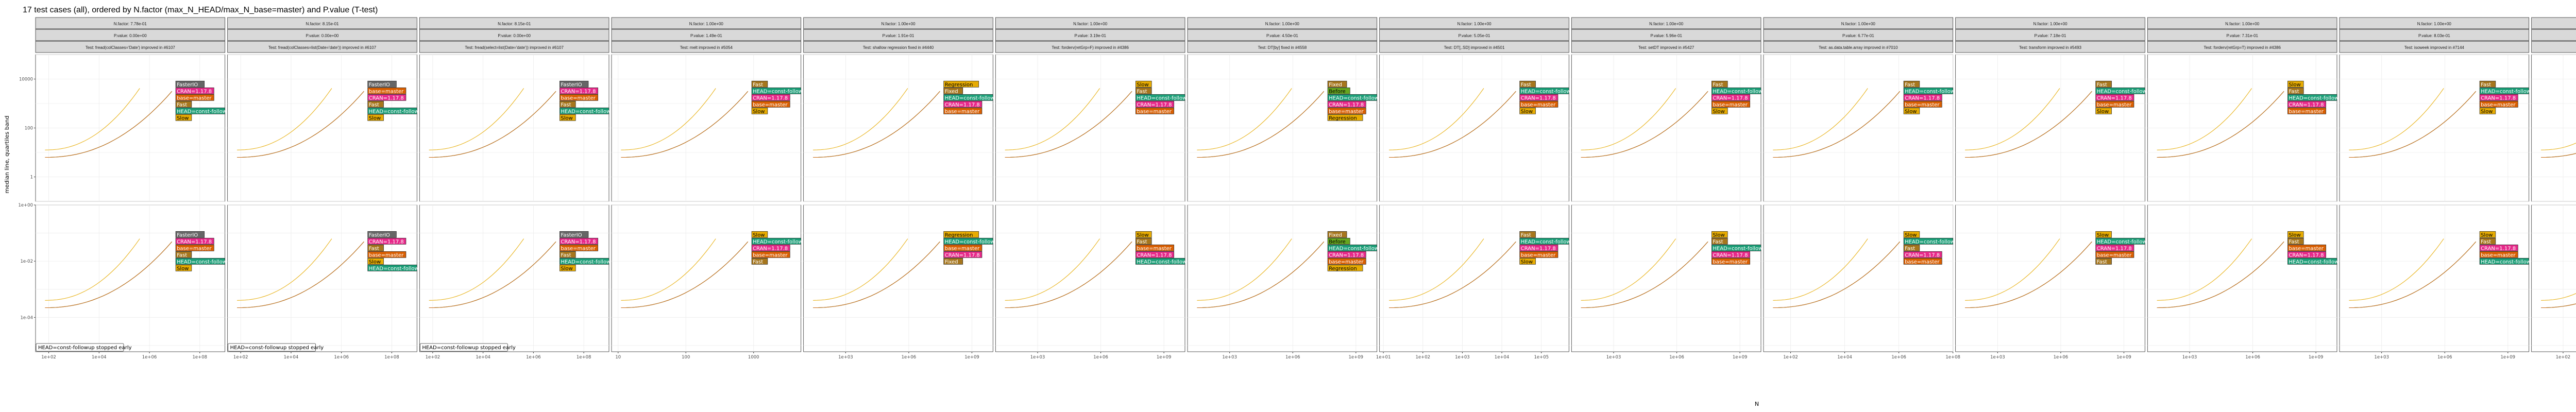  What do you see at coordinates (80, 348) in the screenshot?
I see `stopped-early-note-box` at bounding box center [80, 348].